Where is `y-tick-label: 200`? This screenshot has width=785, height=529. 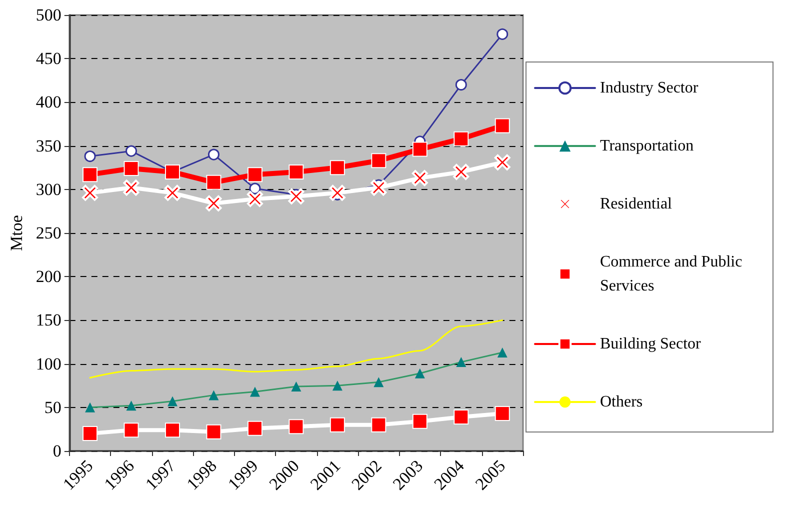 y-tick-label: 200 is located at coordinates (49, 276).